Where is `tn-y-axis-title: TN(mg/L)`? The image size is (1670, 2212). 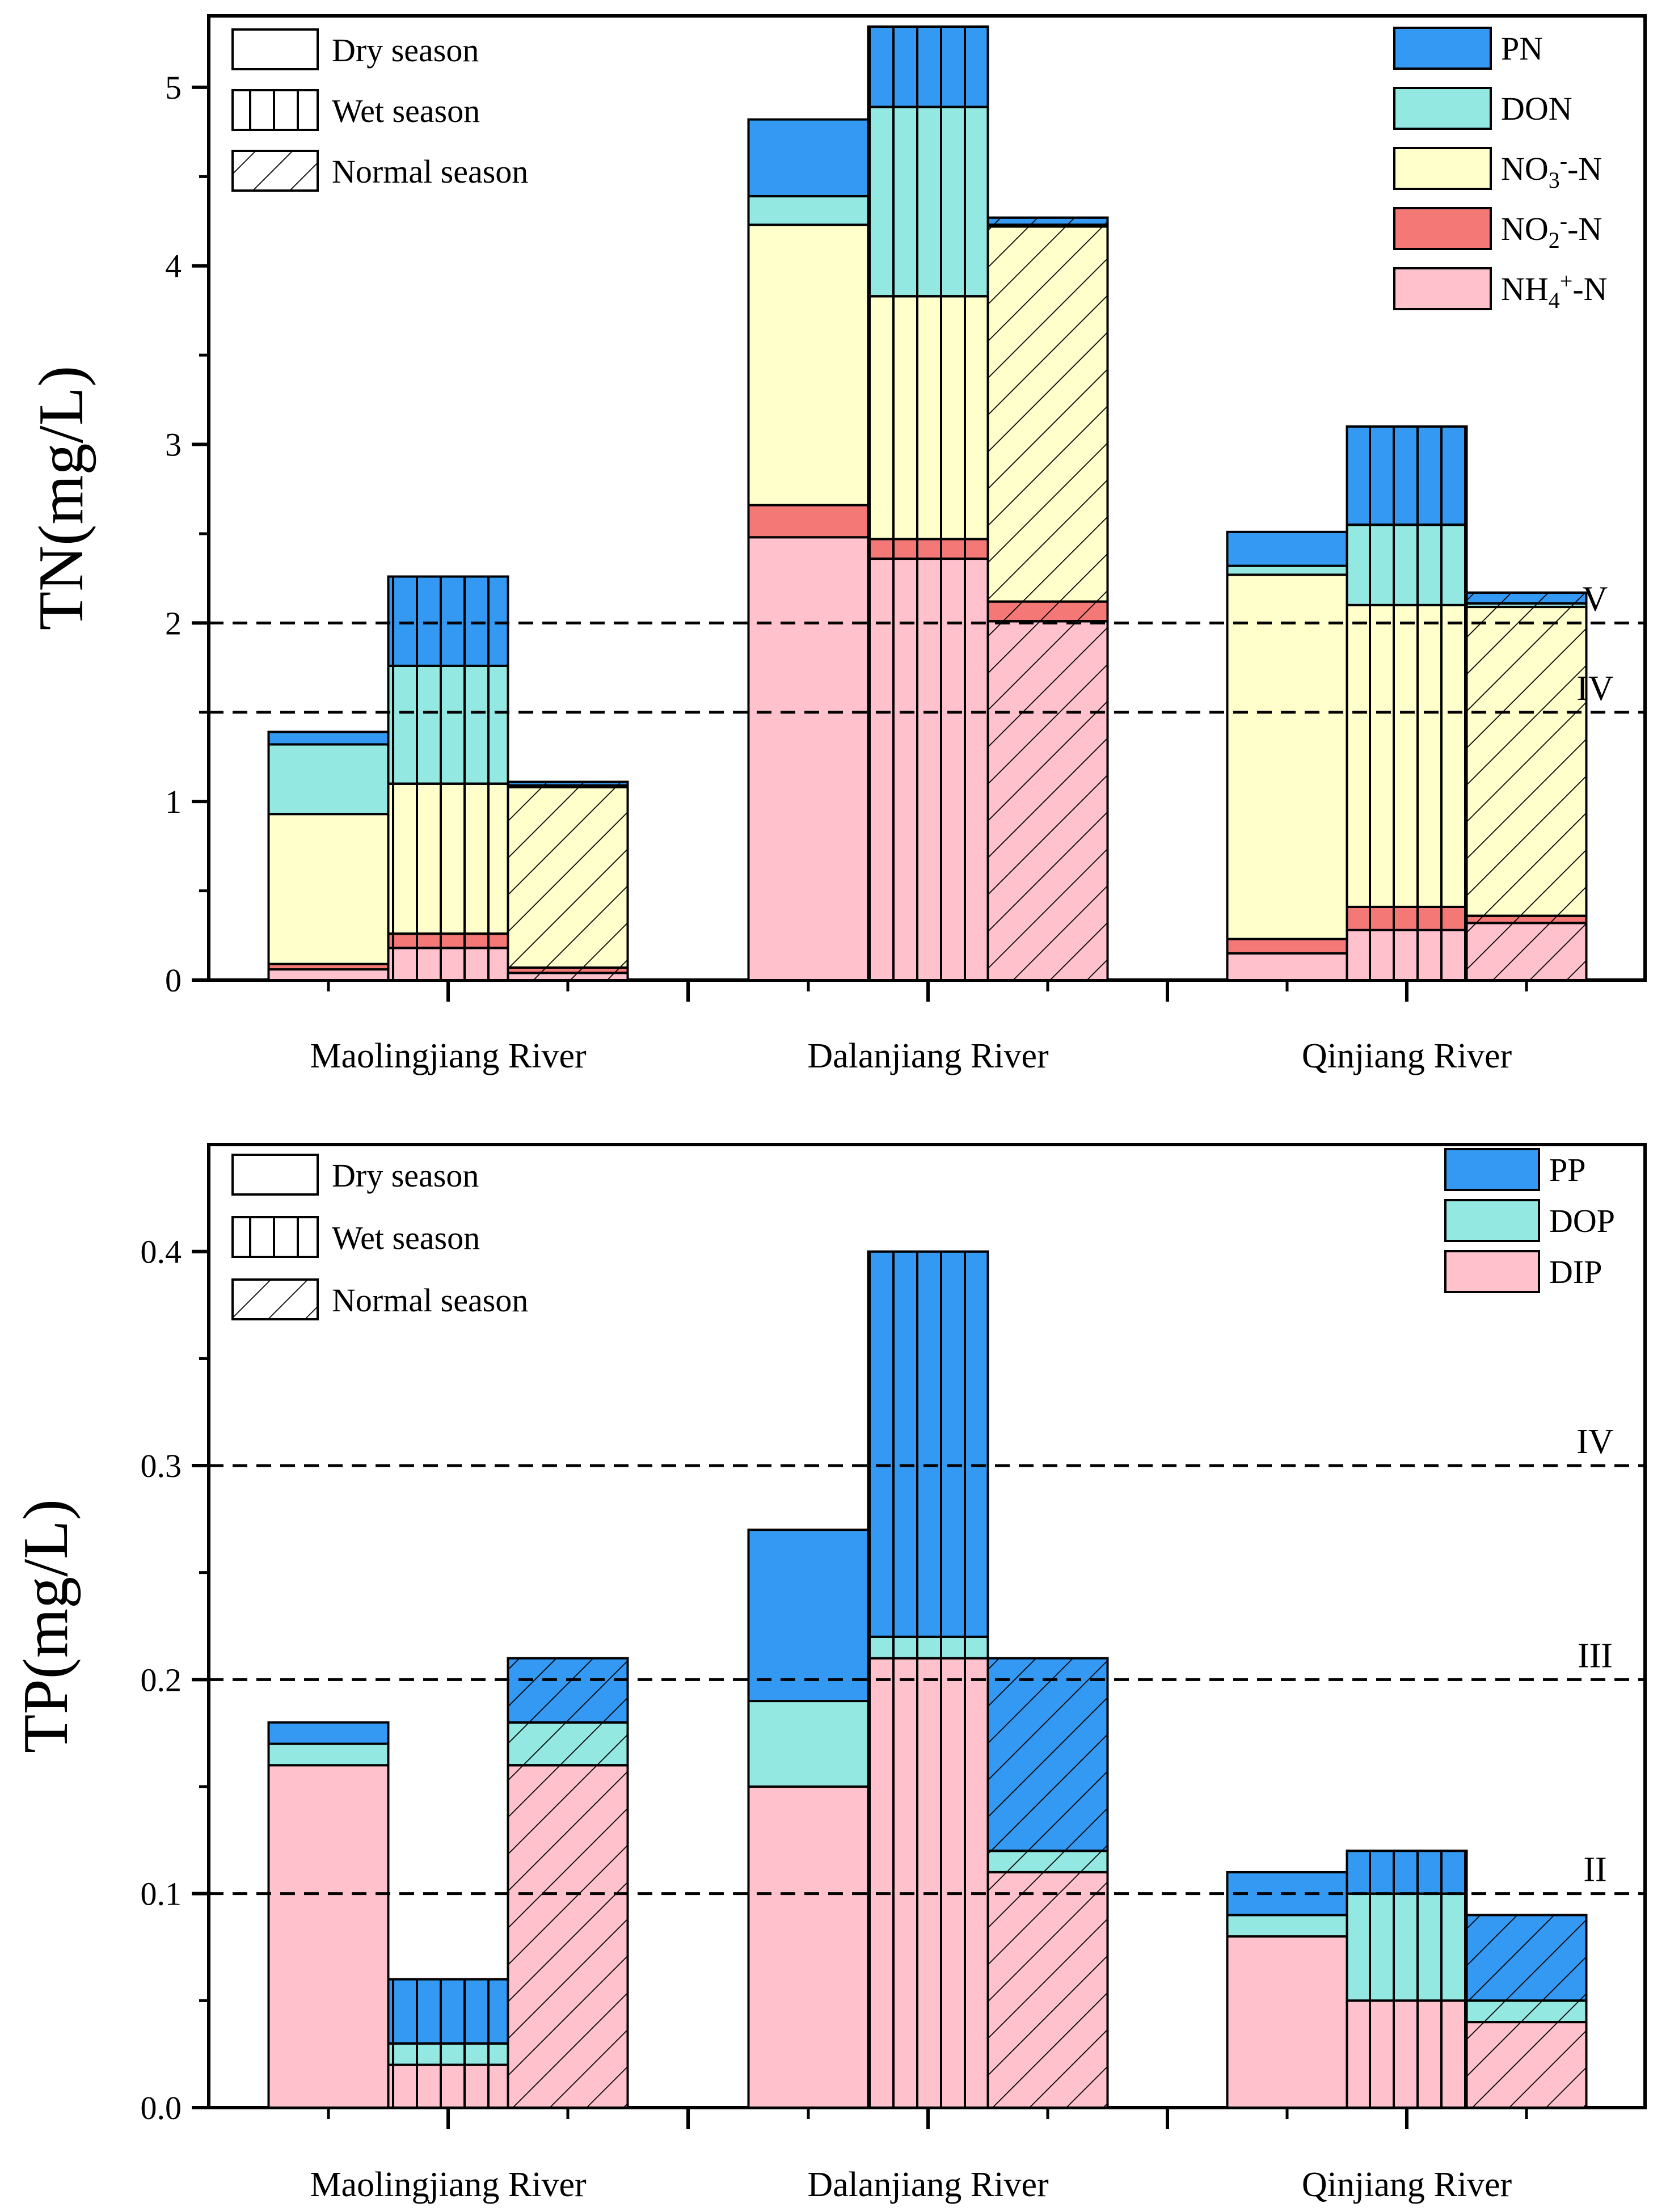
tn-y-axis-title: TN(mg/L) is located at coordinates (61, 498).